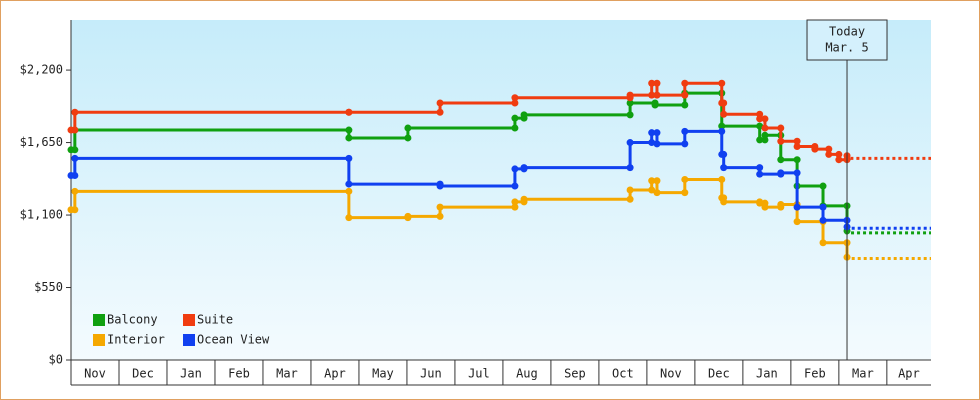 The width and height of the screenshot is (980, 400). I want to click on today-label: Mar. 5, so click(846, 48).